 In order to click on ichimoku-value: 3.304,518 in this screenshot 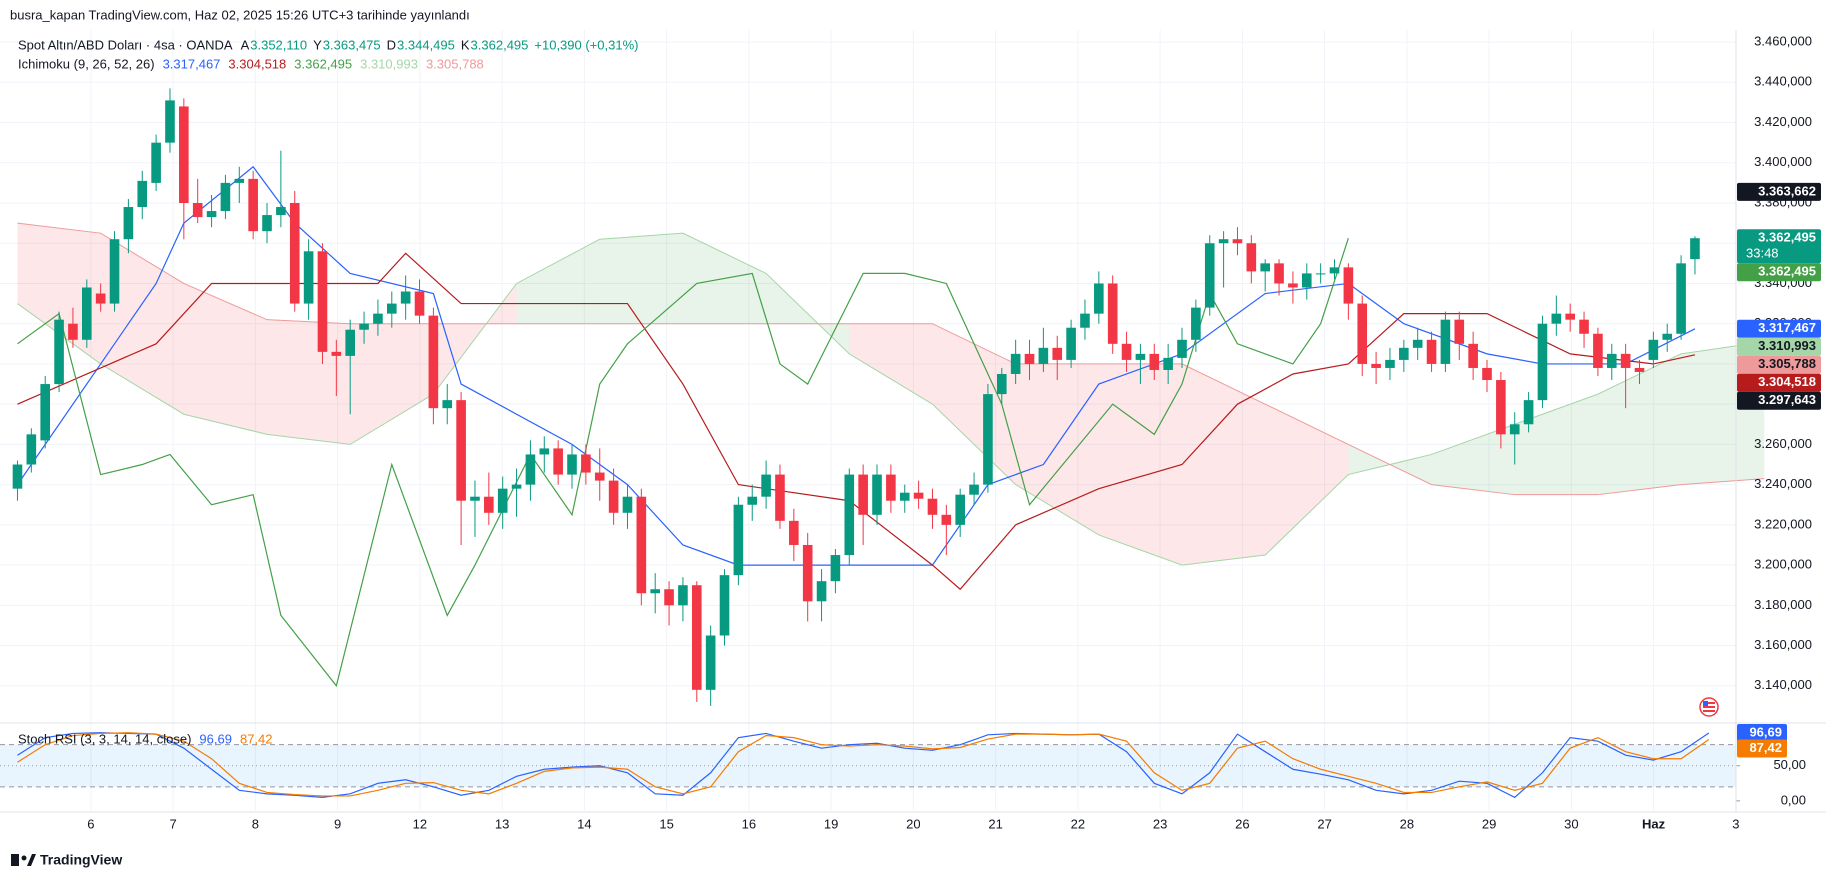, I will do `click(257, 63)`.